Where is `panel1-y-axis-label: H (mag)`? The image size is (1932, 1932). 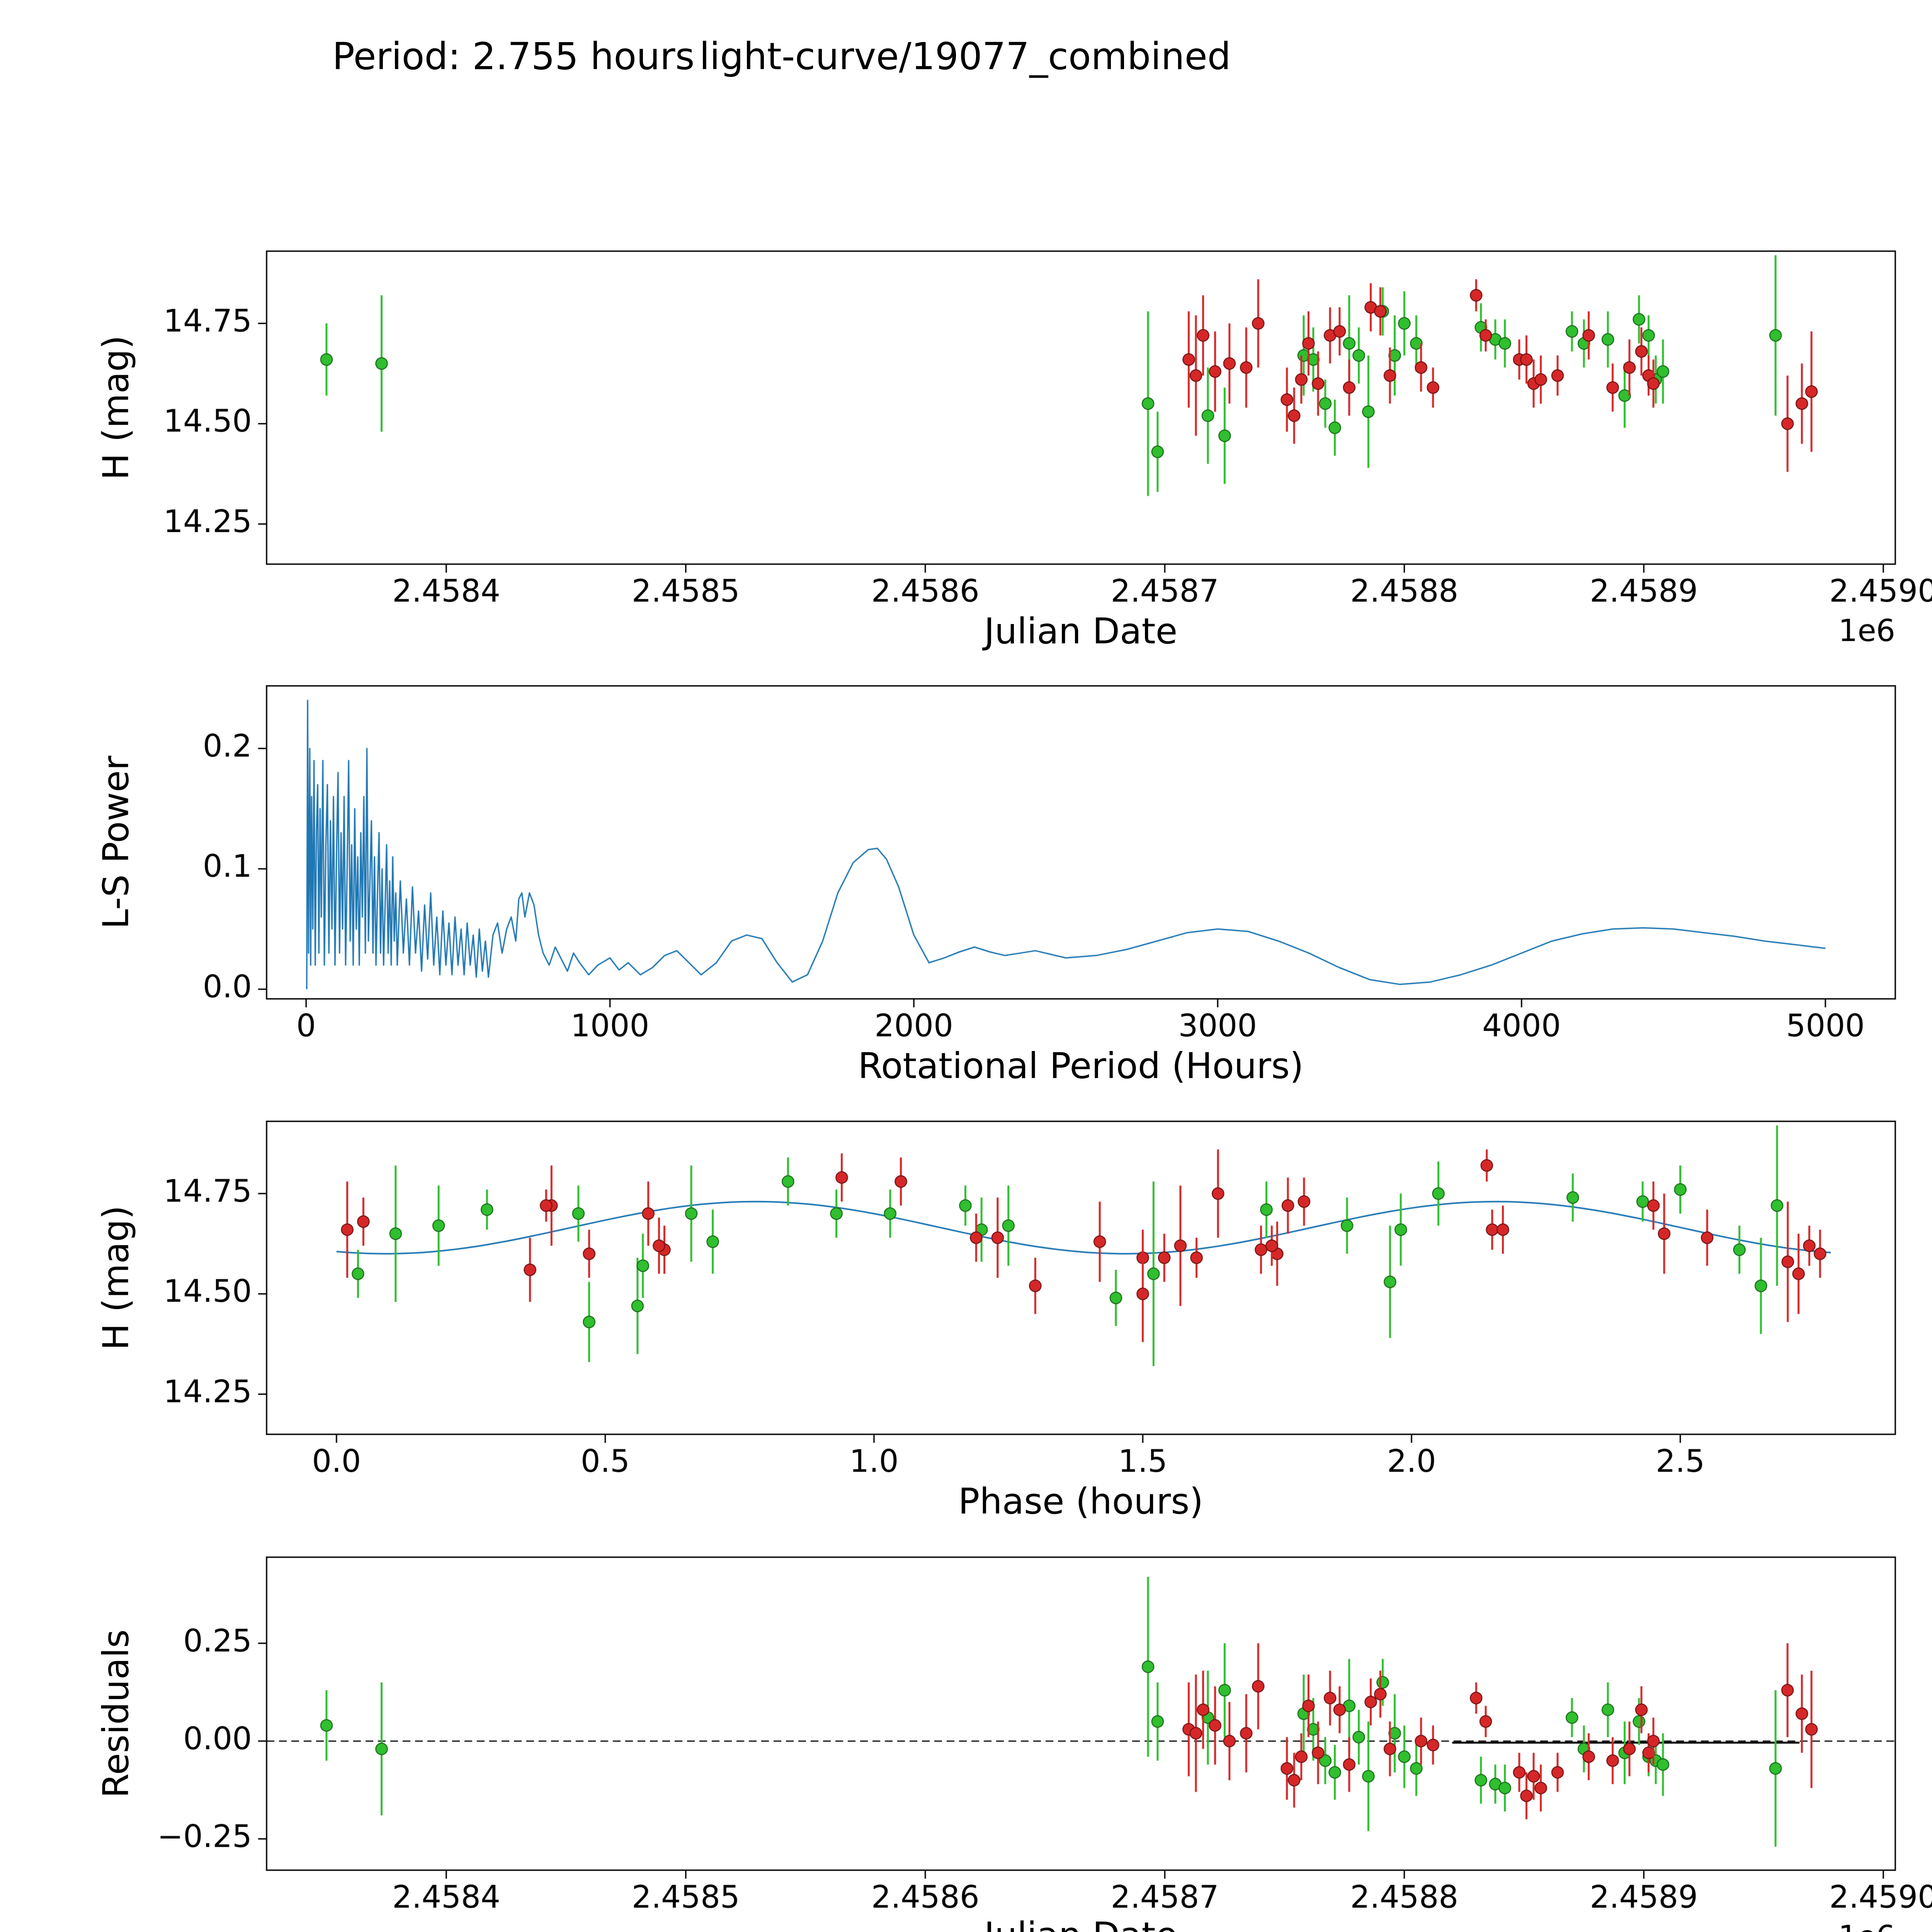
panel1-y-axis-label: H (mag) is located at coordinates (116, 407).